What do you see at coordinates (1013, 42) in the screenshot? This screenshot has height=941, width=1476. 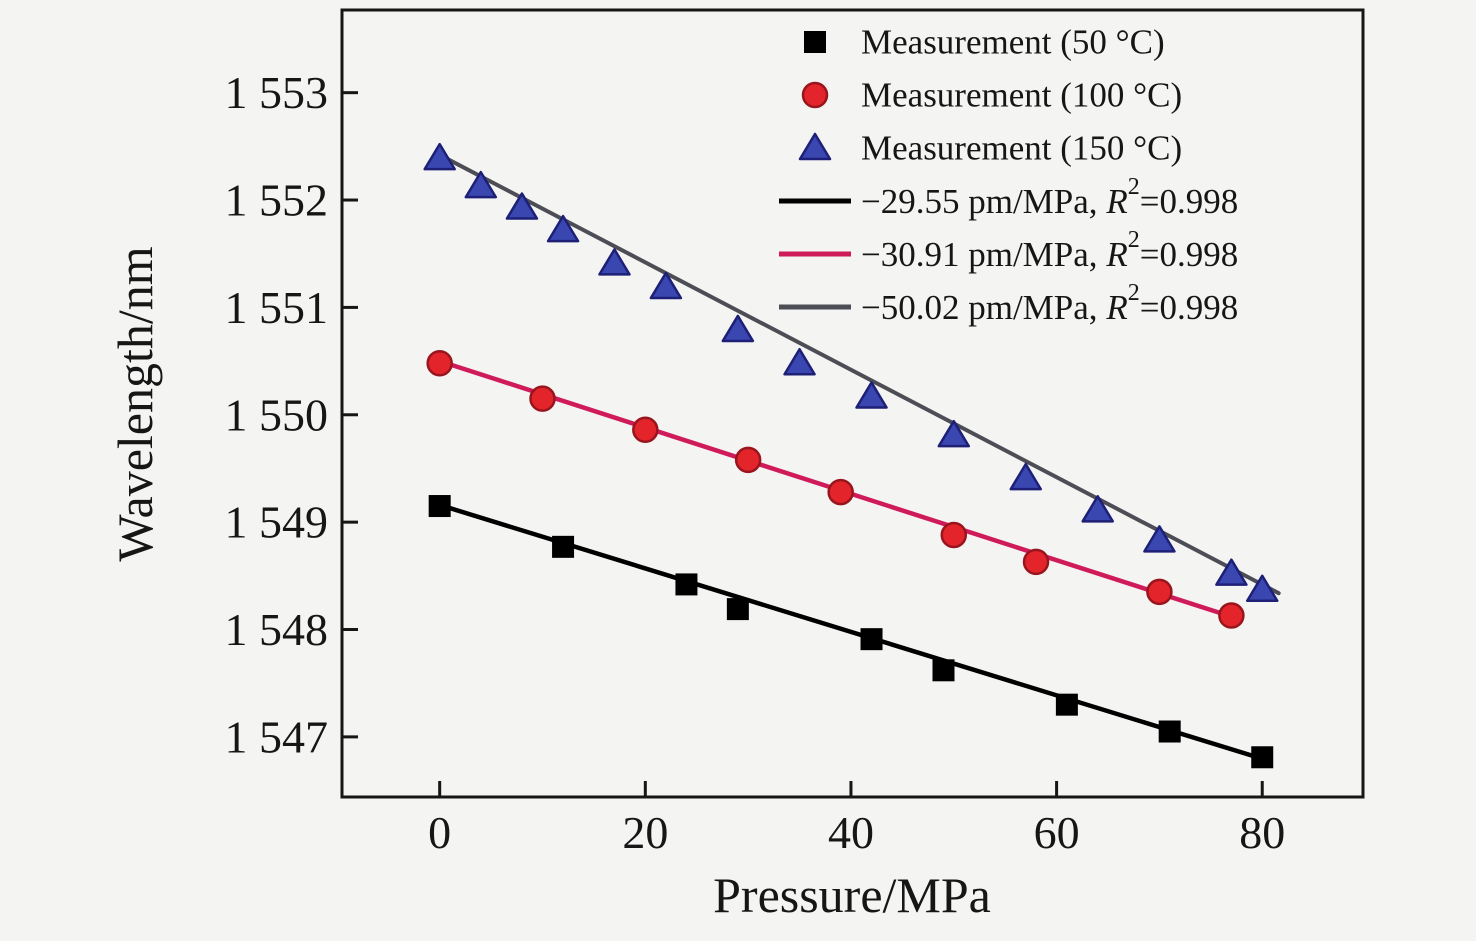 I see `legend-label: Measurement (50 °C)` at bounding box center [1013, 42].